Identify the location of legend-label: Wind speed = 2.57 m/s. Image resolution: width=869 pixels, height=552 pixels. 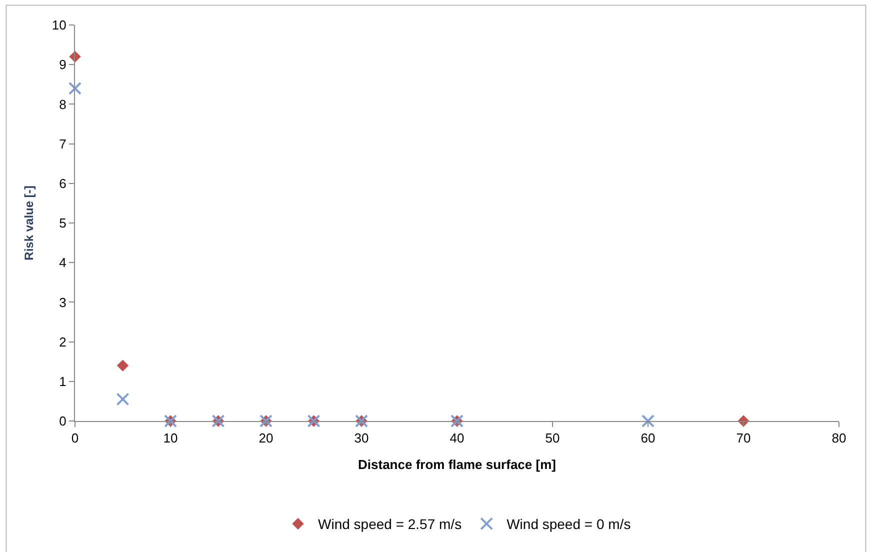
(390, 524).